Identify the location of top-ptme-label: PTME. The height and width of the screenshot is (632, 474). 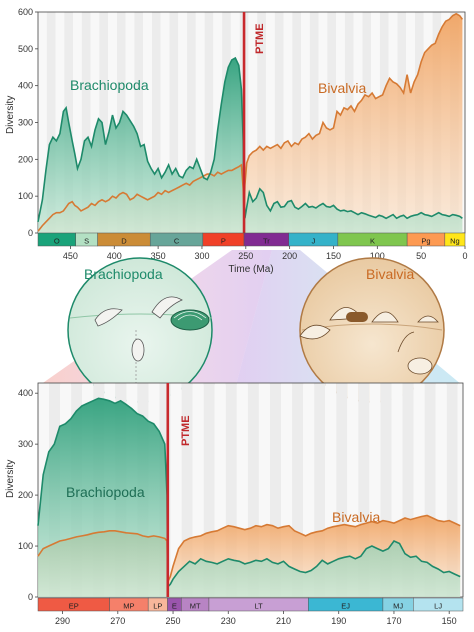
(260, 38).